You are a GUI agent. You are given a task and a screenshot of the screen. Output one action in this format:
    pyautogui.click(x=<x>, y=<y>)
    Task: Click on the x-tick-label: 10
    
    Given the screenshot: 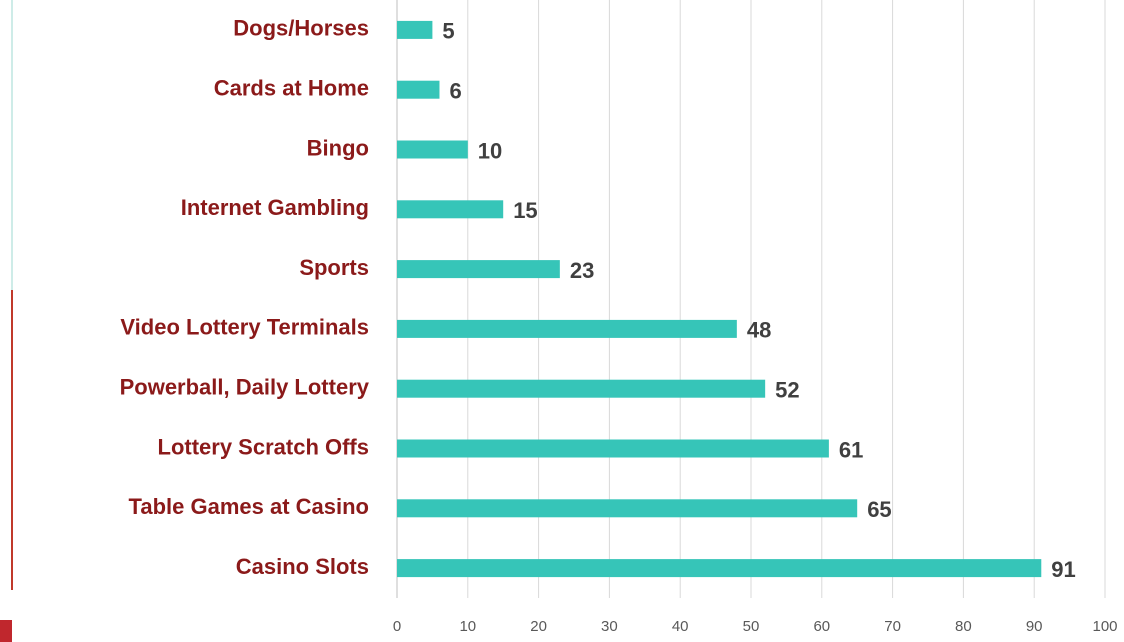 What is the action you would take?
    pyautogui.click(x=467, y=626)
    